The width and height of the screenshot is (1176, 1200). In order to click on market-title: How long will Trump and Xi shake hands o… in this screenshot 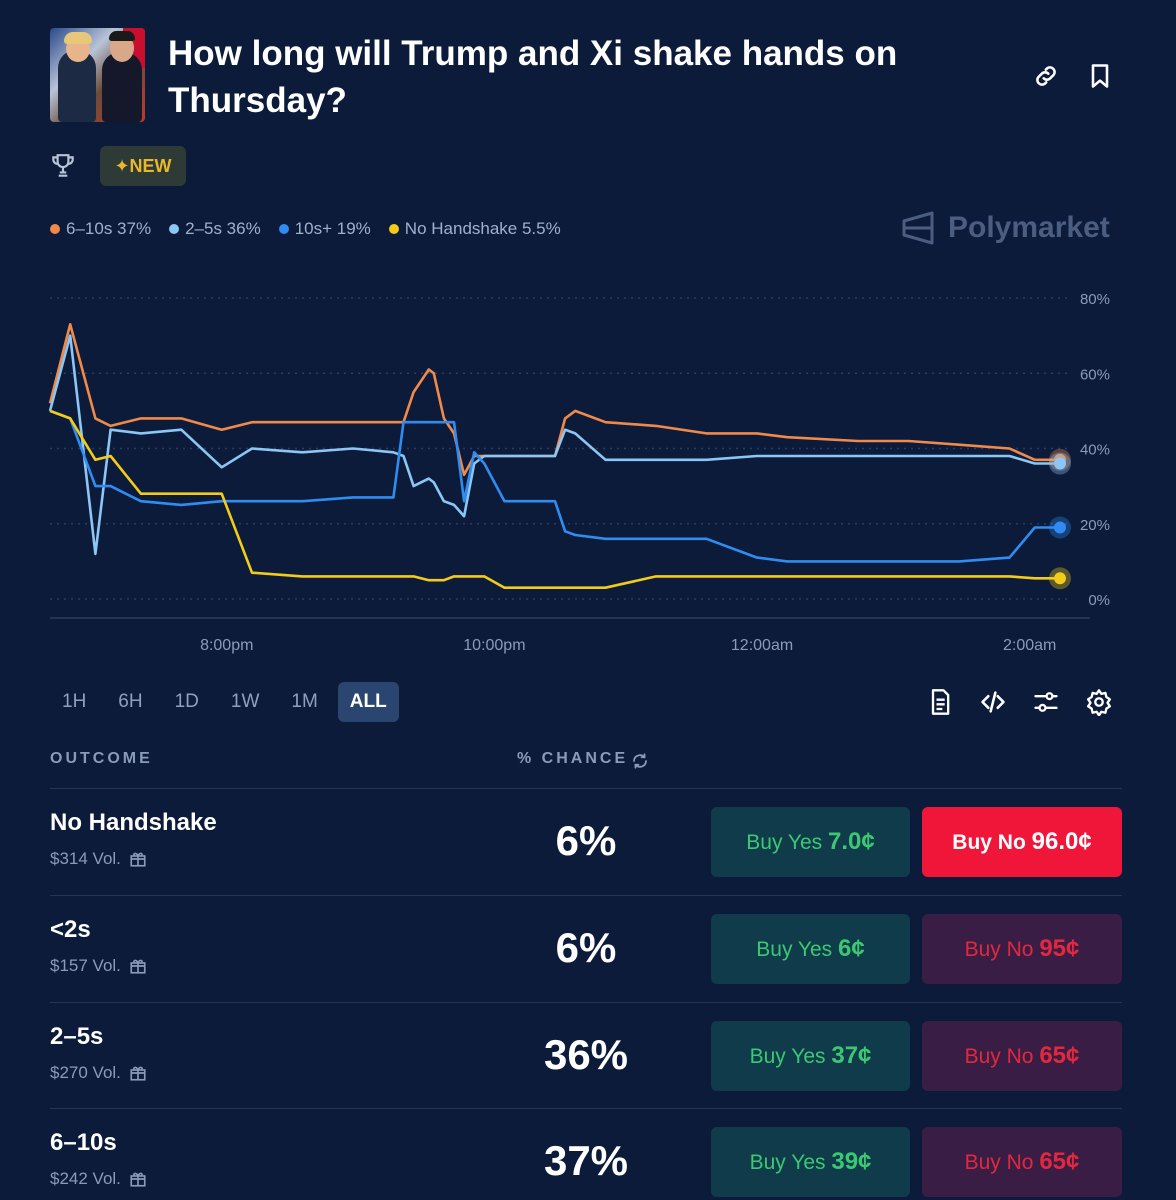, I will do `click(533, 77)`.